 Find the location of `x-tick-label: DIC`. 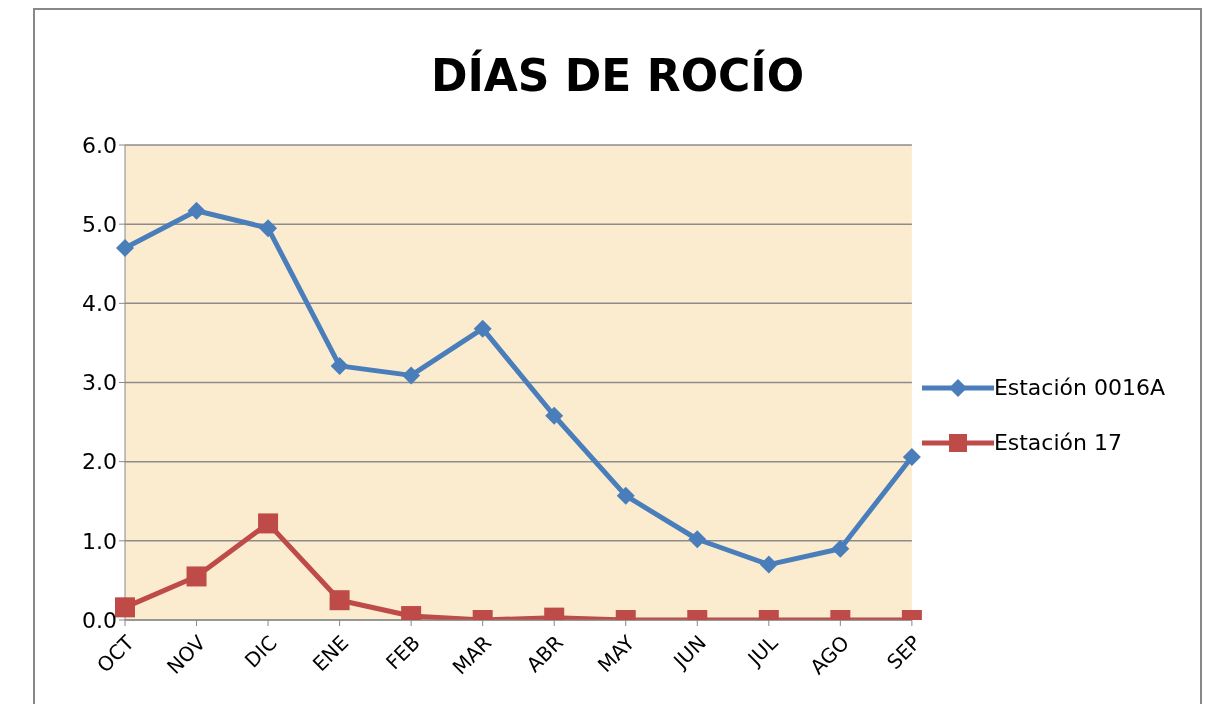

x-tick-label: DIC is located at coordinates (260, 651).